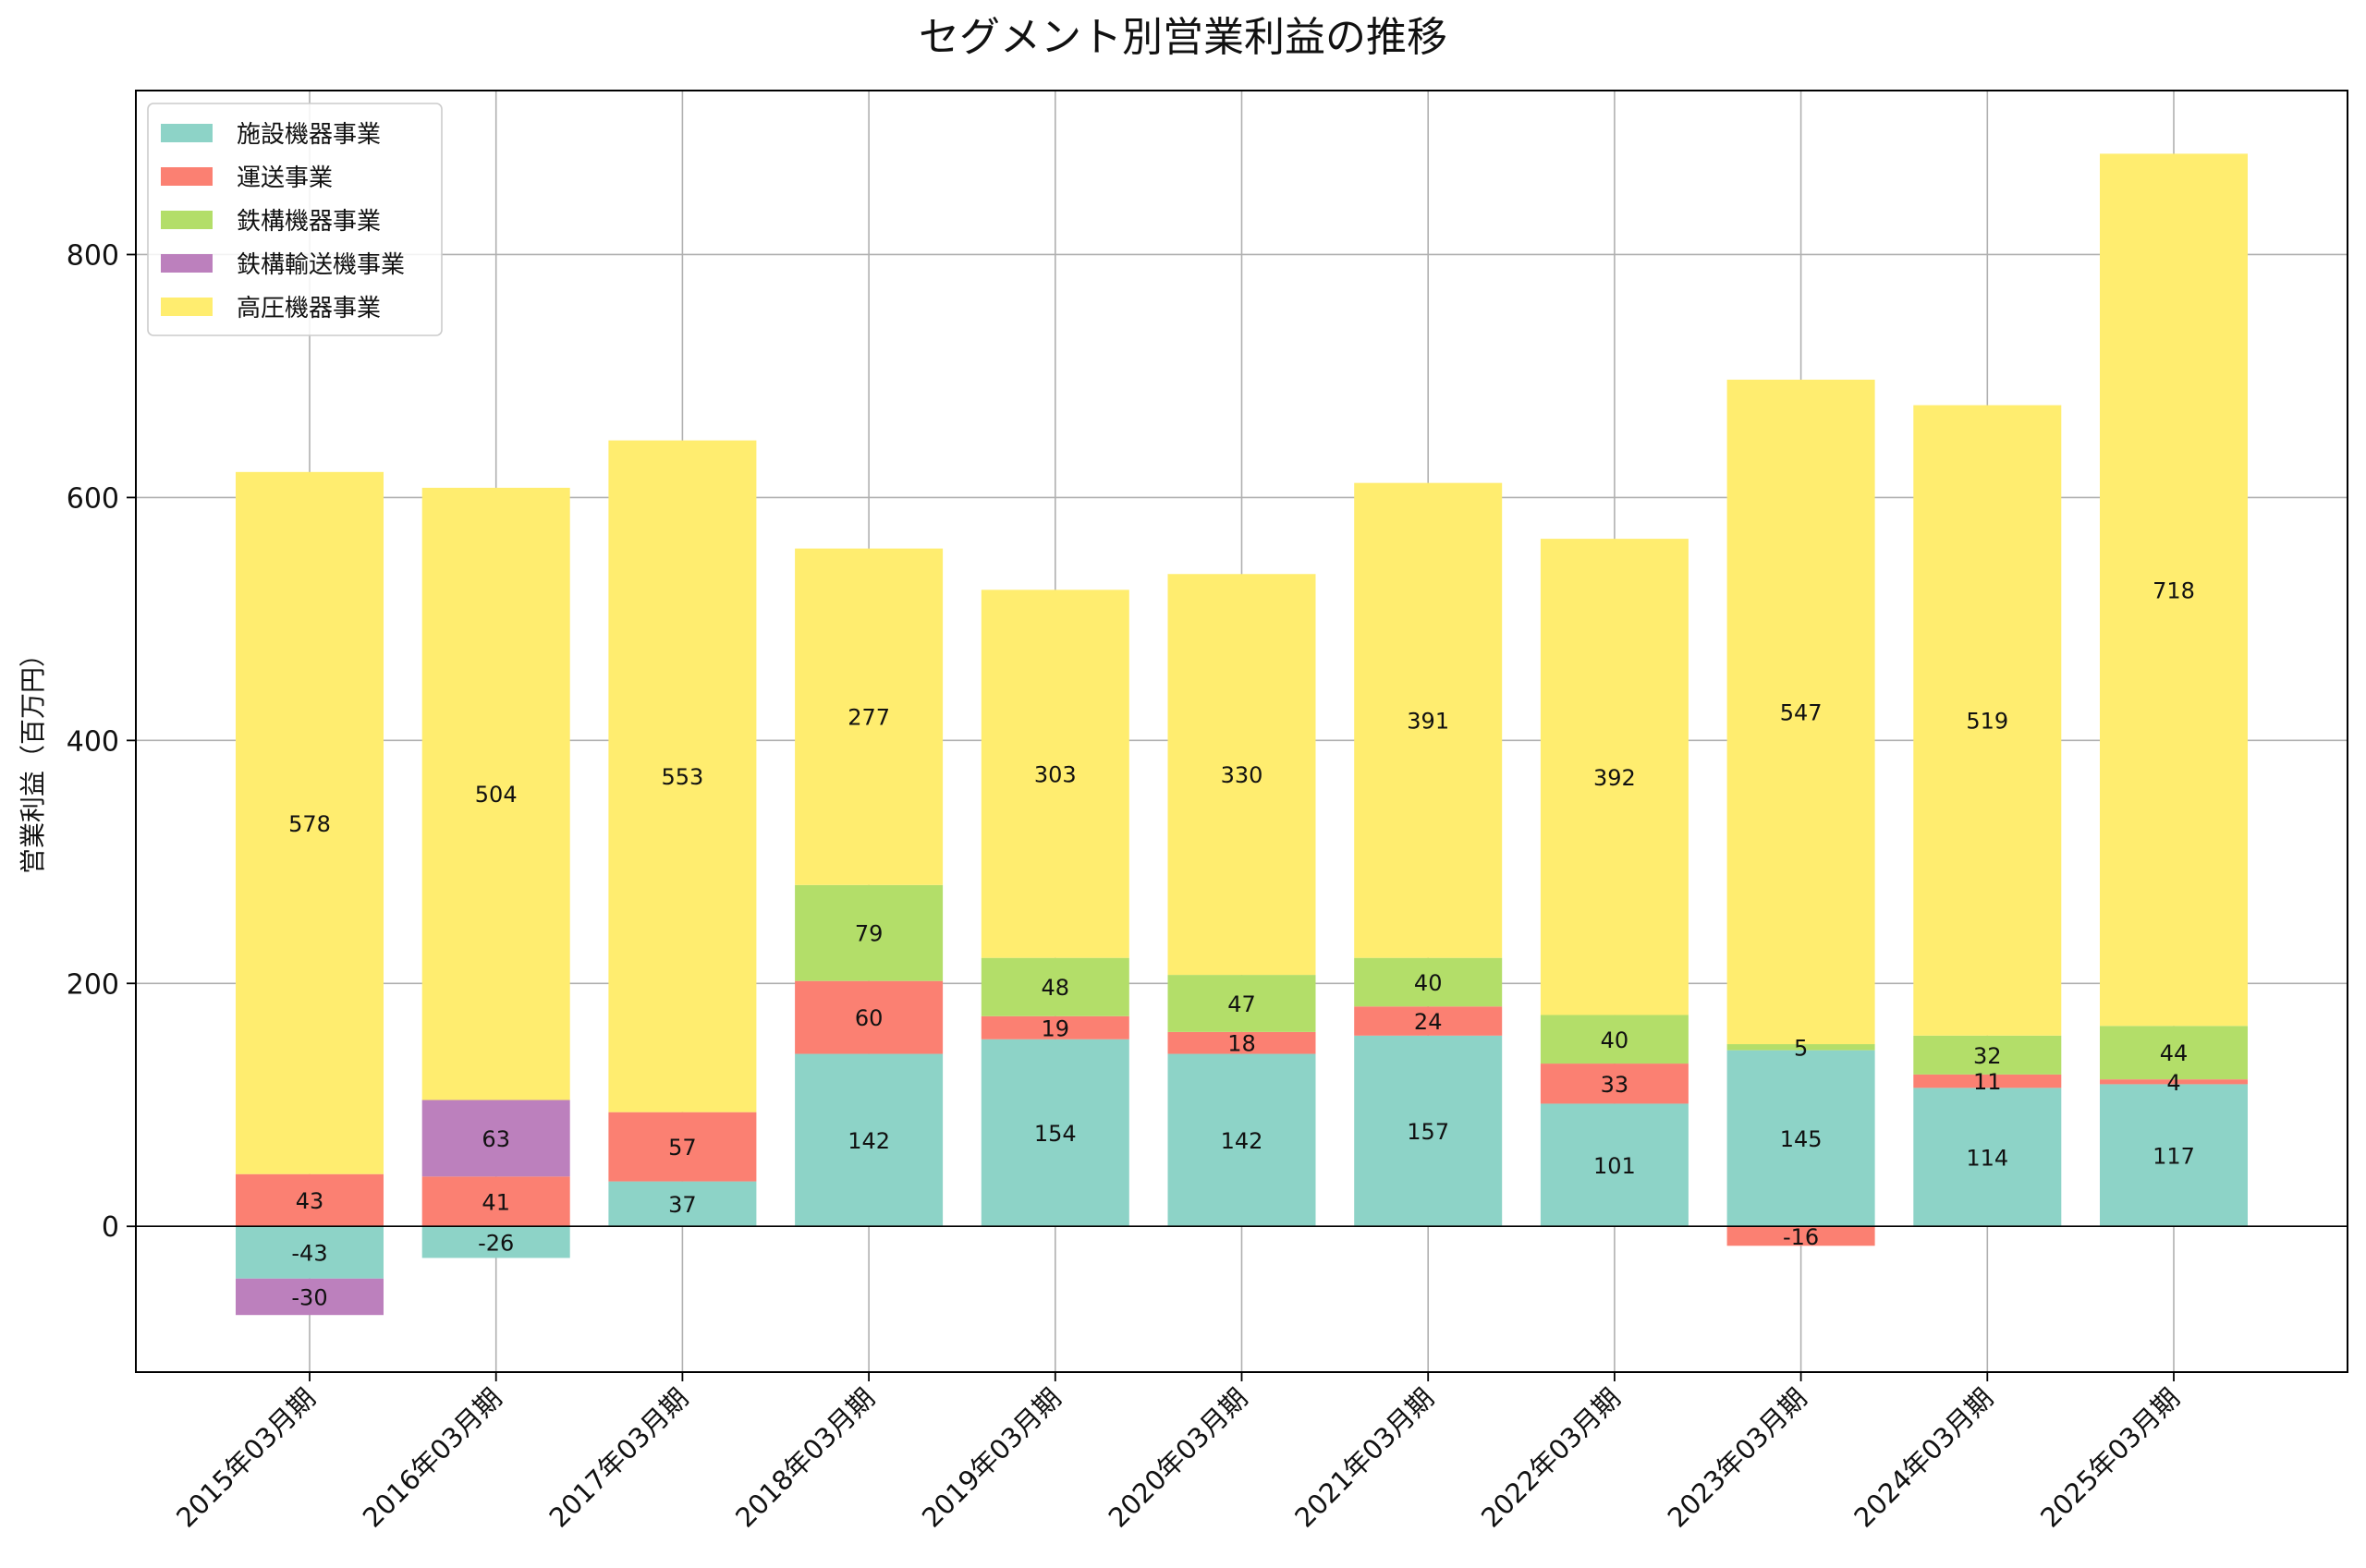  I want to click on data-label: 57, so click(683, 1148).